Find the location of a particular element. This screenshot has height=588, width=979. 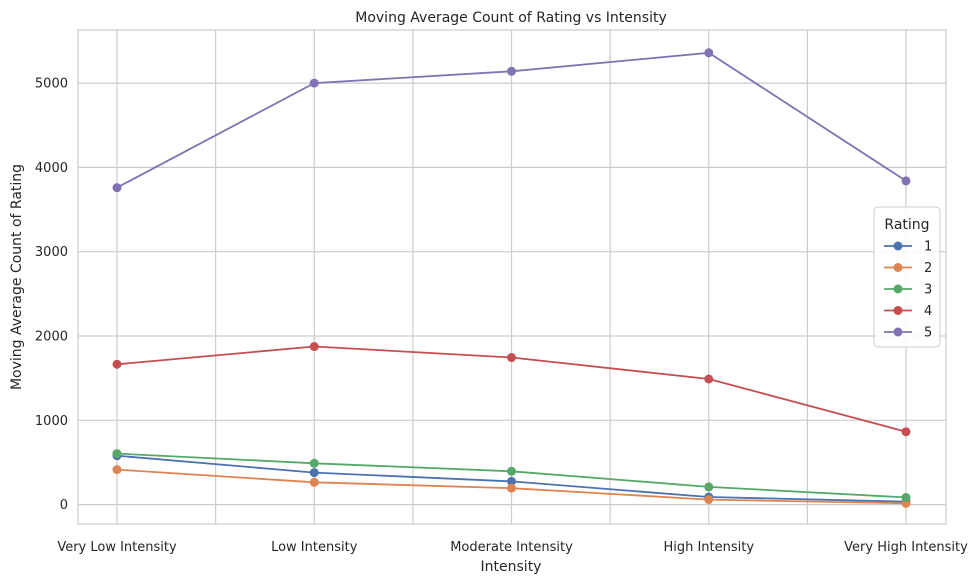

x-tick-label: Low Intensity is located at coordinates (314, 547).